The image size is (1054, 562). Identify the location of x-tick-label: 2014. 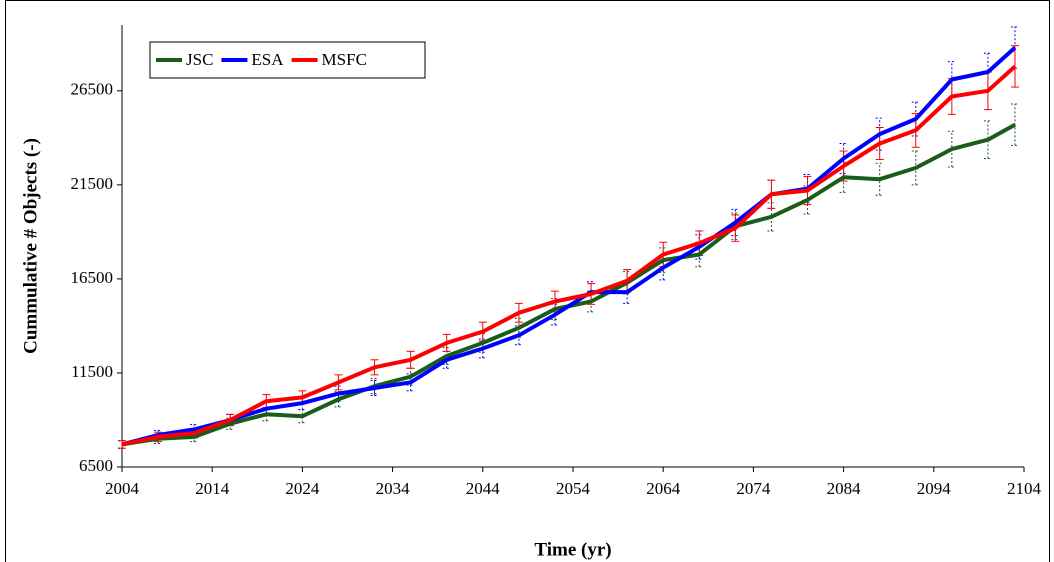
(212, 488).